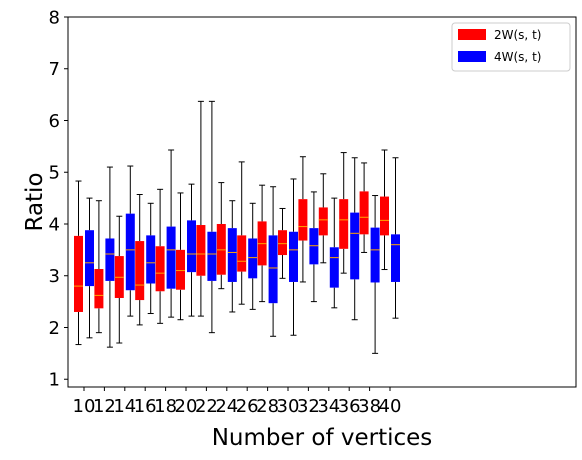  Describe the element at coordinates (472, 56) in the screenshot. I see `legend-swatch-4w` at that location.